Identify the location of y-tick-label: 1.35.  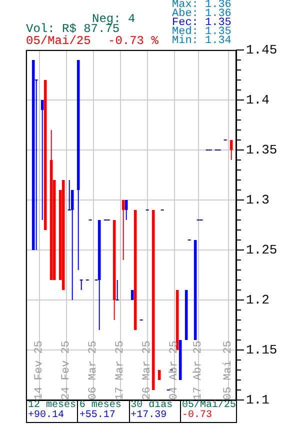
(262, 150).